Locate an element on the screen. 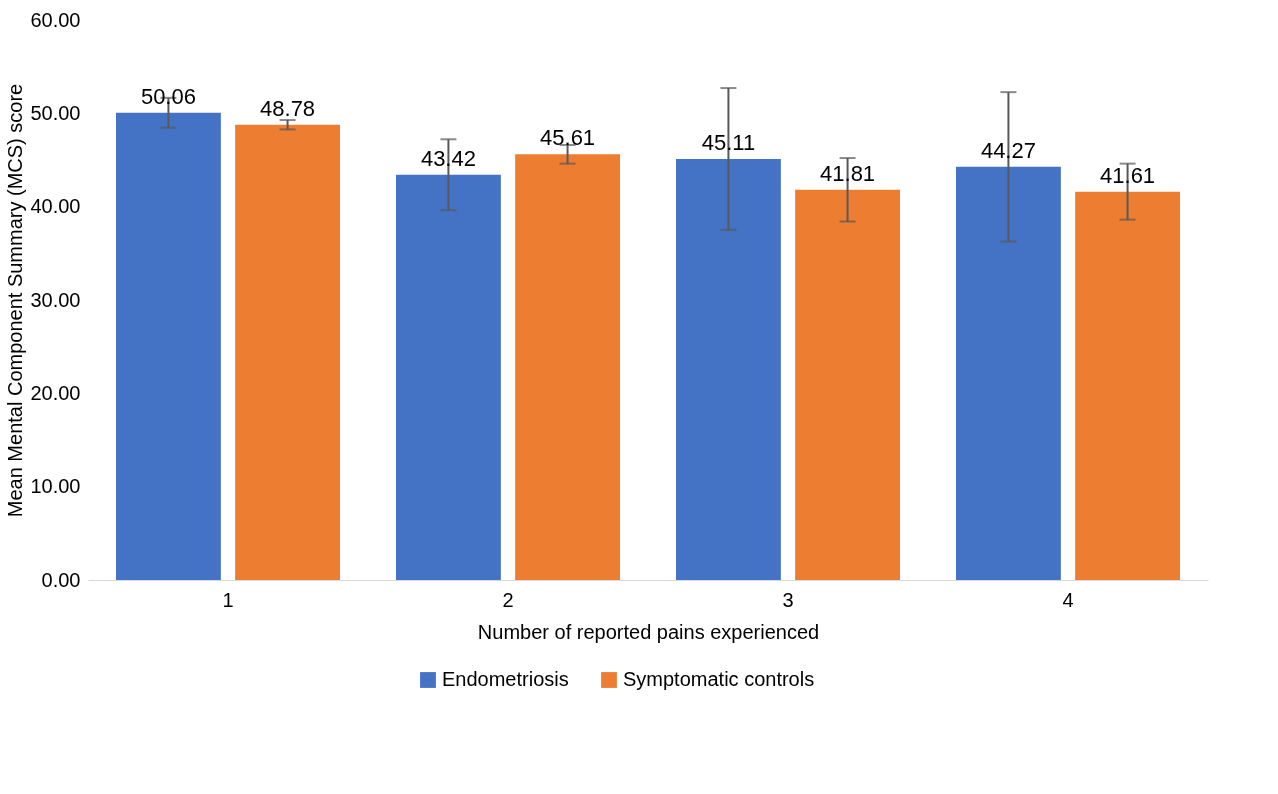 This screenshot has height=794, width=1278. legend-label: Endometriosis is located at coordinates (505, 679).